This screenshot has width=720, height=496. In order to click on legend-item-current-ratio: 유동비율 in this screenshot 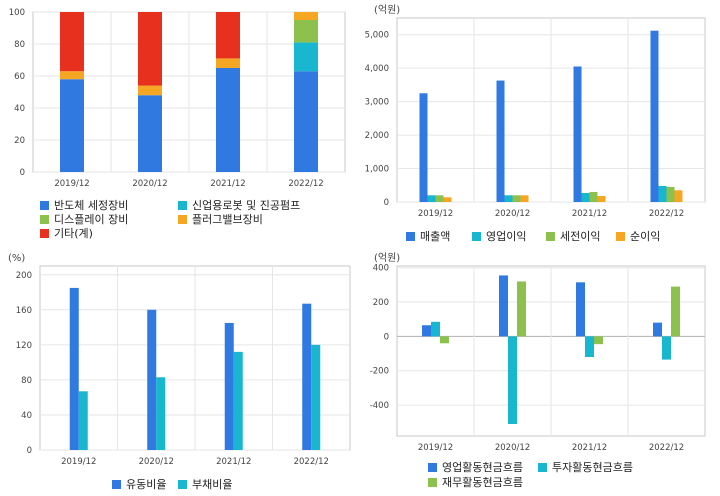, I will do `click(139, 484)`.